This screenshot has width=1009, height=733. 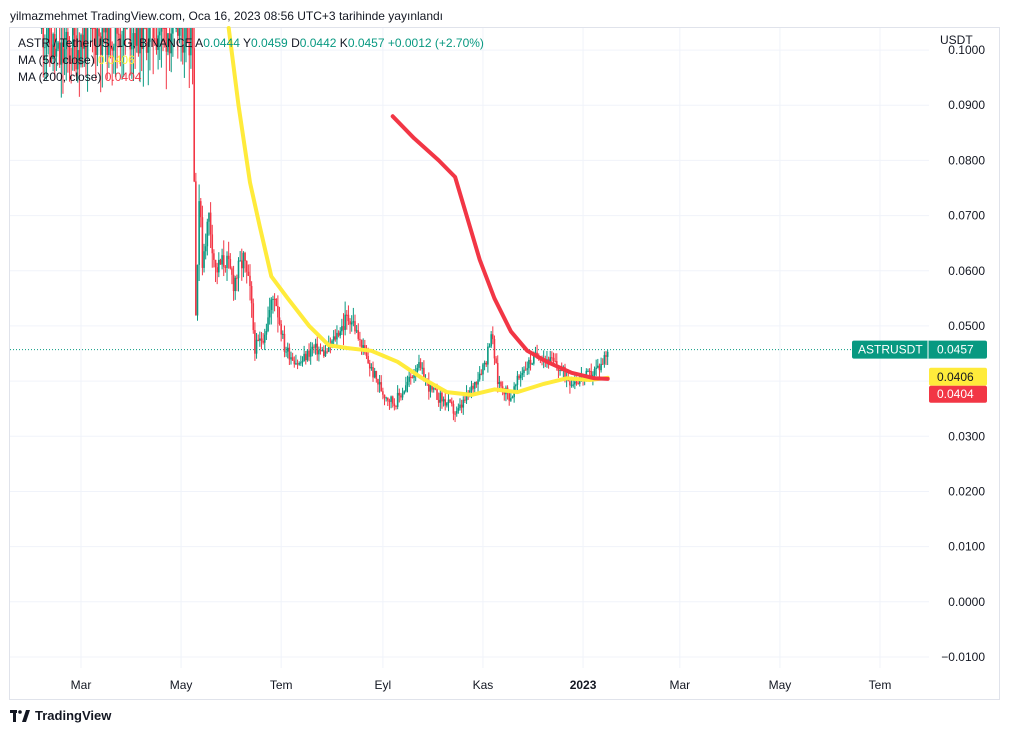 What do you see at coordinates (105, 43) in the screenshot?
I see `legend-symbol: ASTR / TetherUS, 1G, BINANCE` at bounding box center [105, 43].